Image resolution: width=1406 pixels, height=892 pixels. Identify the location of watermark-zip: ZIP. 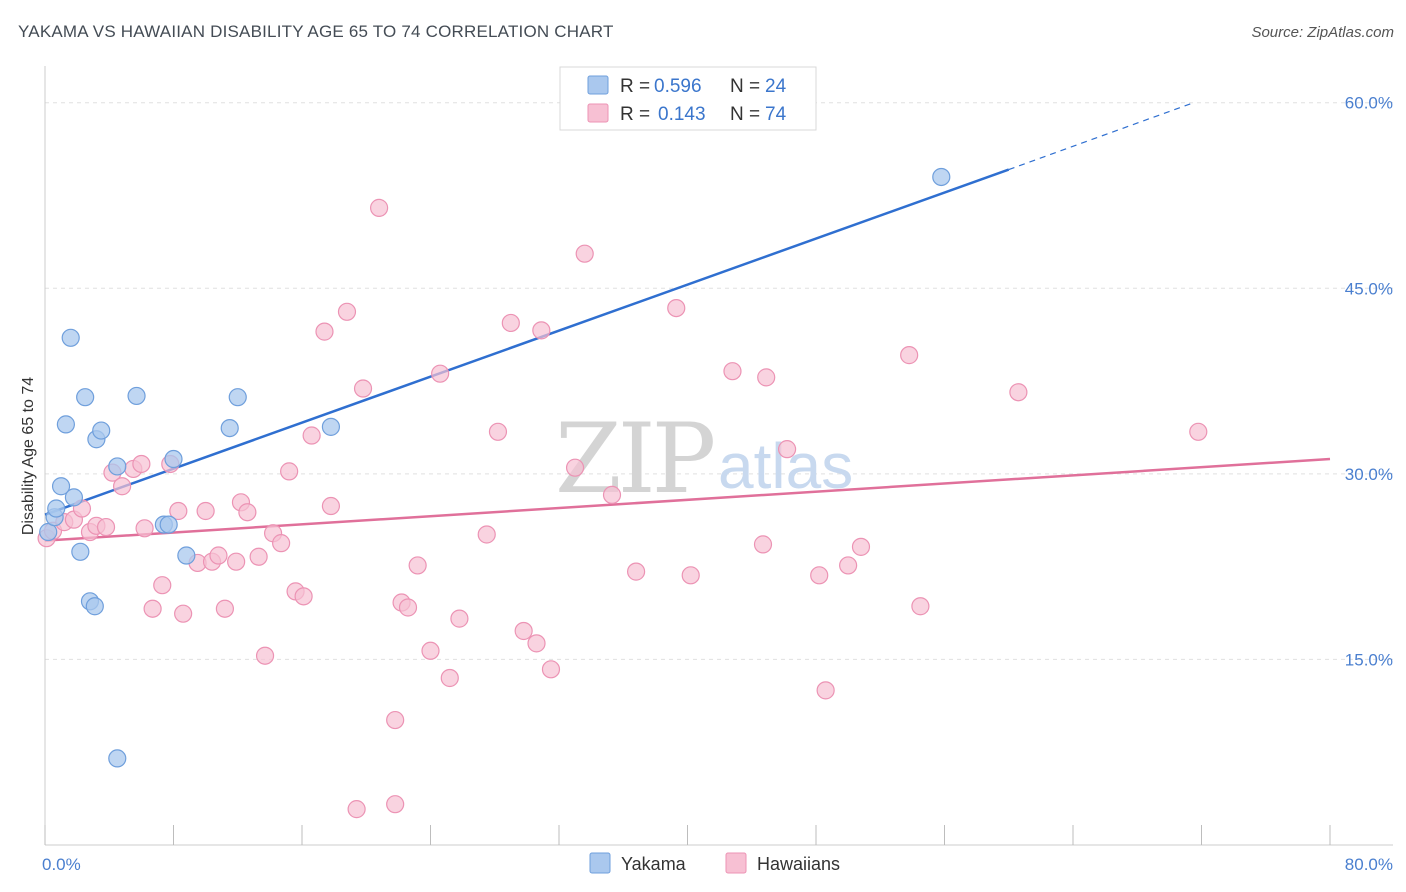
(634, 459).